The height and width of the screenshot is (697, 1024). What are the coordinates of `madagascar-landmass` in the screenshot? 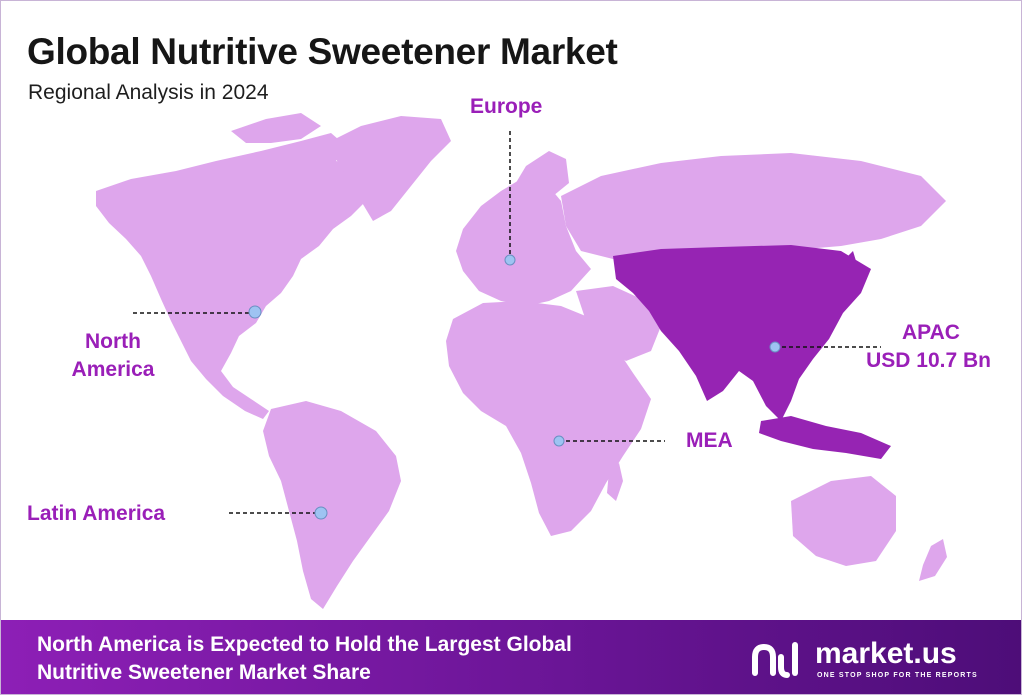 It's located at (615, 482).